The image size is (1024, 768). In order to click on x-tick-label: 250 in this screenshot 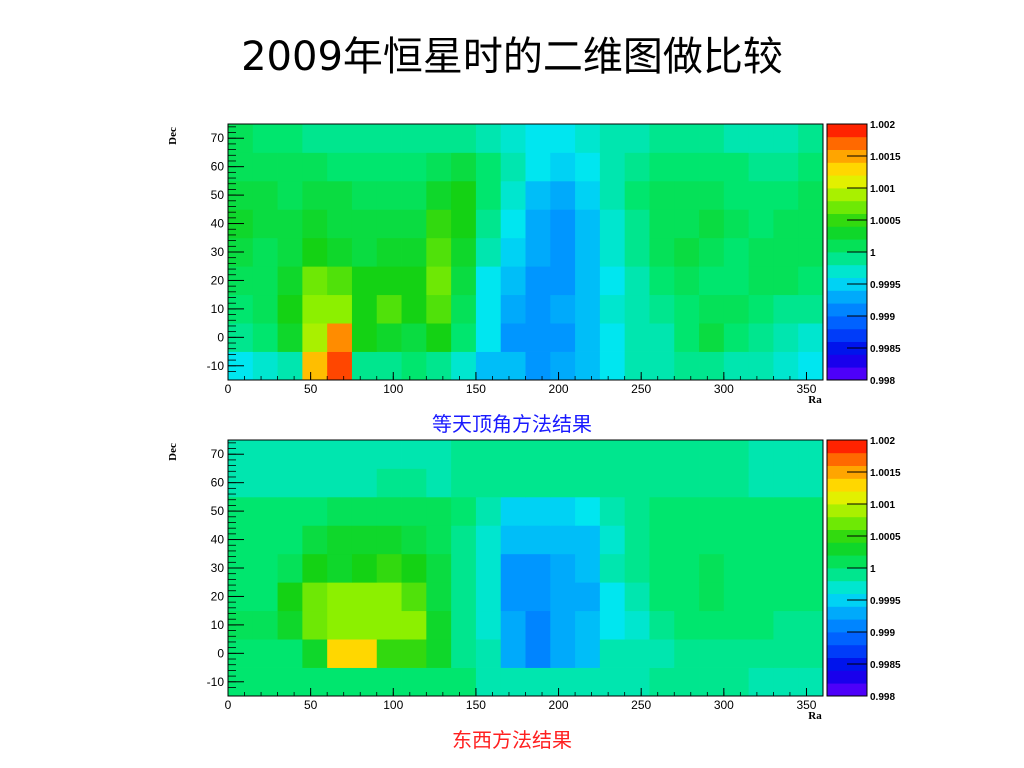, I will do `click(641, 389)`.